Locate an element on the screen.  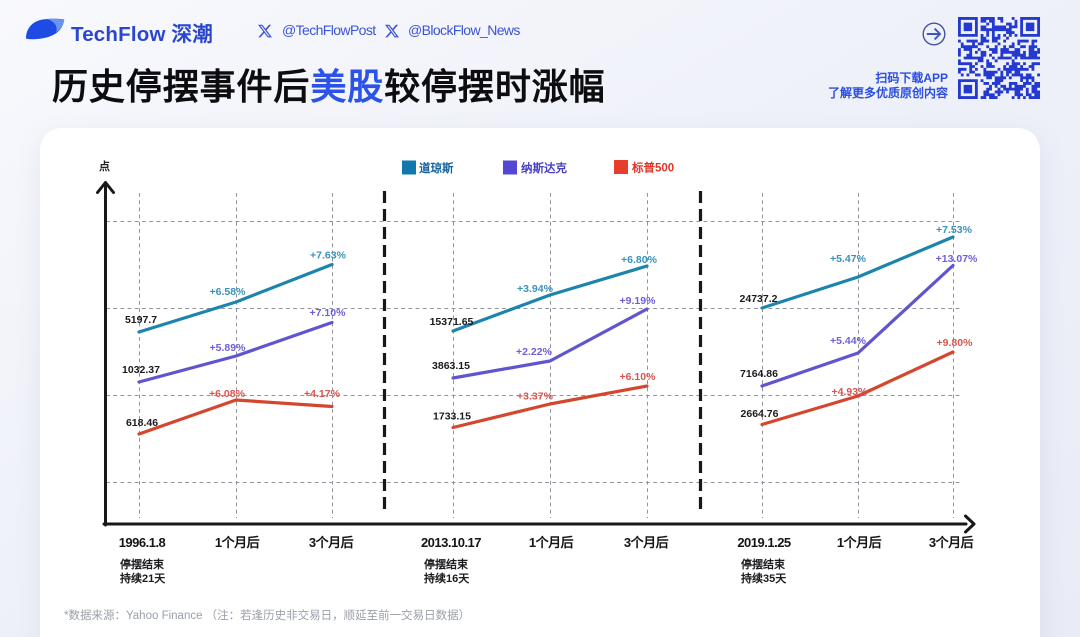
svg-text: +4.93% is located at coordinates (850, 392).